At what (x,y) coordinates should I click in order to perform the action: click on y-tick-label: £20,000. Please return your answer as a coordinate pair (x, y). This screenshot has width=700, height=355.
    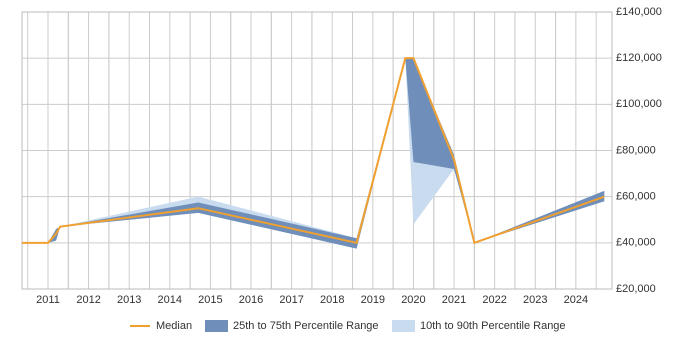
    Looking at the image, I should click on (636, 289).